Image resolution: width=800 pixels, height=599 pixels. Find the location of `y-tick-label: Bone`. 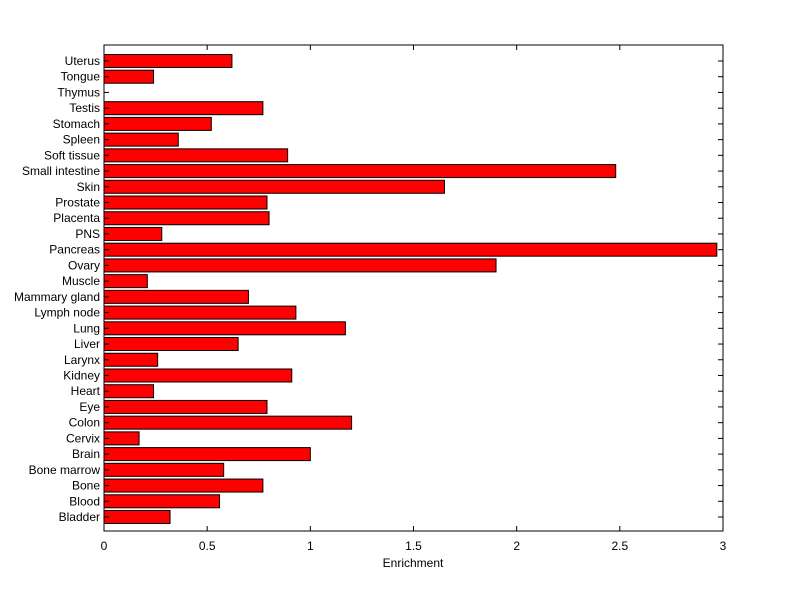

y-tick-label: Bone is located at coordinates (86, 486).